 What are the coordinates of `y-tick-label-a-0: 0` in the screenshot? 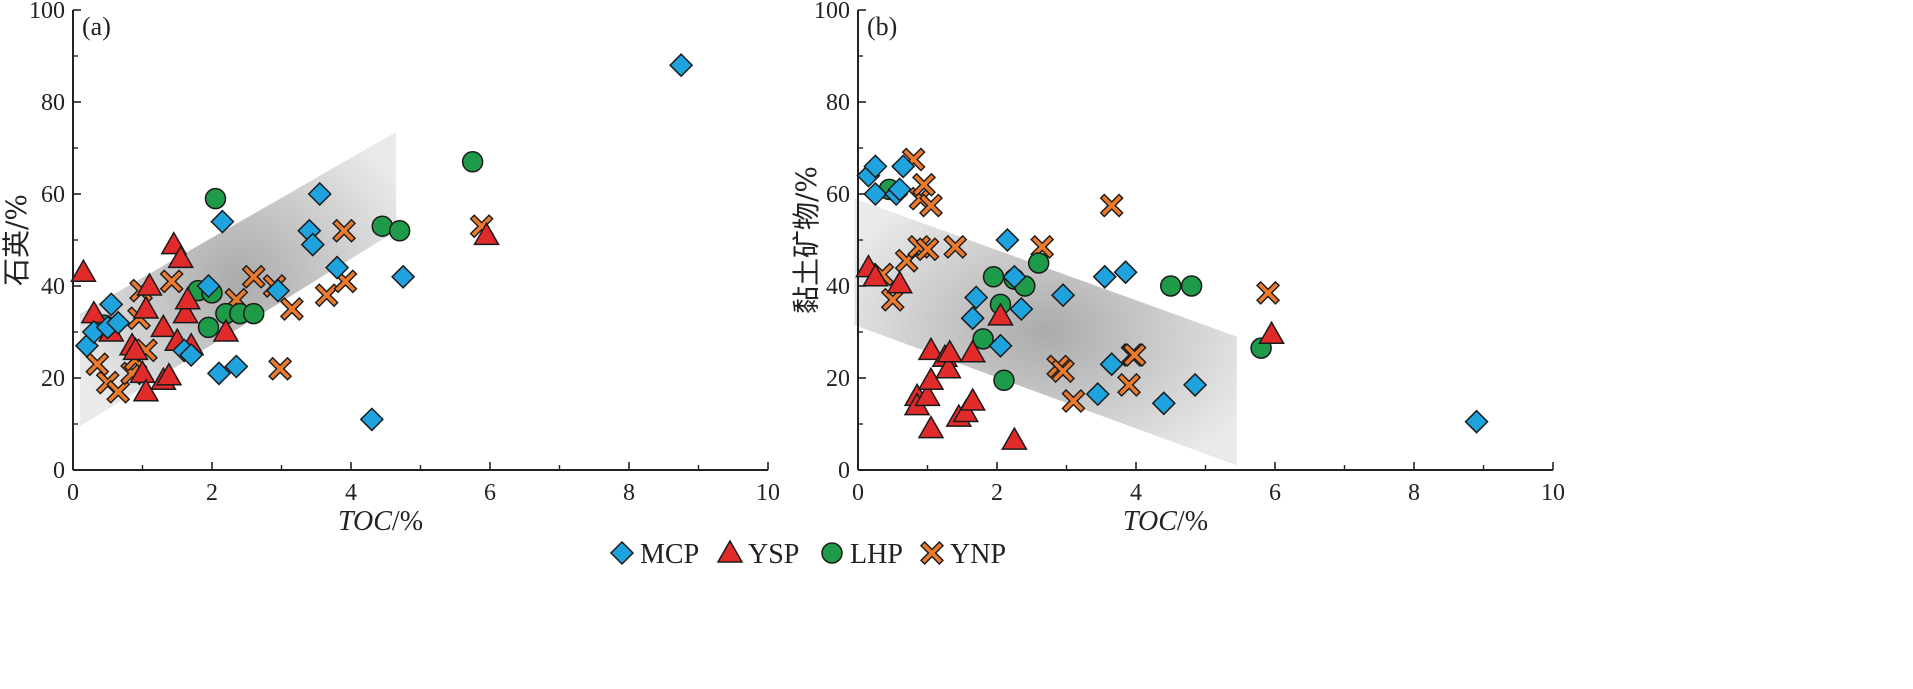 It's located at (59, 471).